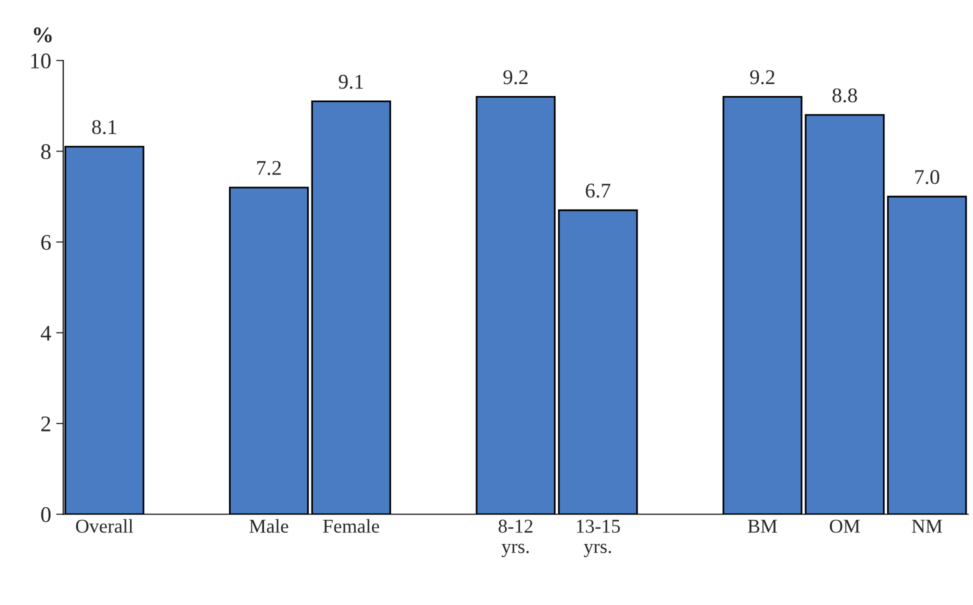  I want to click on data-label: 9.1, so click(350, 81).